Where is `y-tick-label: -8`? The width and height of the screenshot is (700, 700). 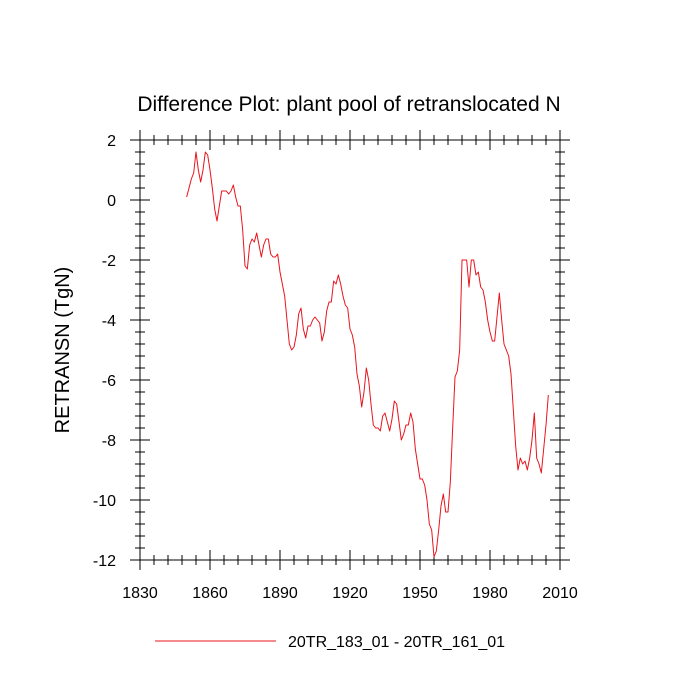 y-tick-label: -8 is located at coordinates (109, 441).